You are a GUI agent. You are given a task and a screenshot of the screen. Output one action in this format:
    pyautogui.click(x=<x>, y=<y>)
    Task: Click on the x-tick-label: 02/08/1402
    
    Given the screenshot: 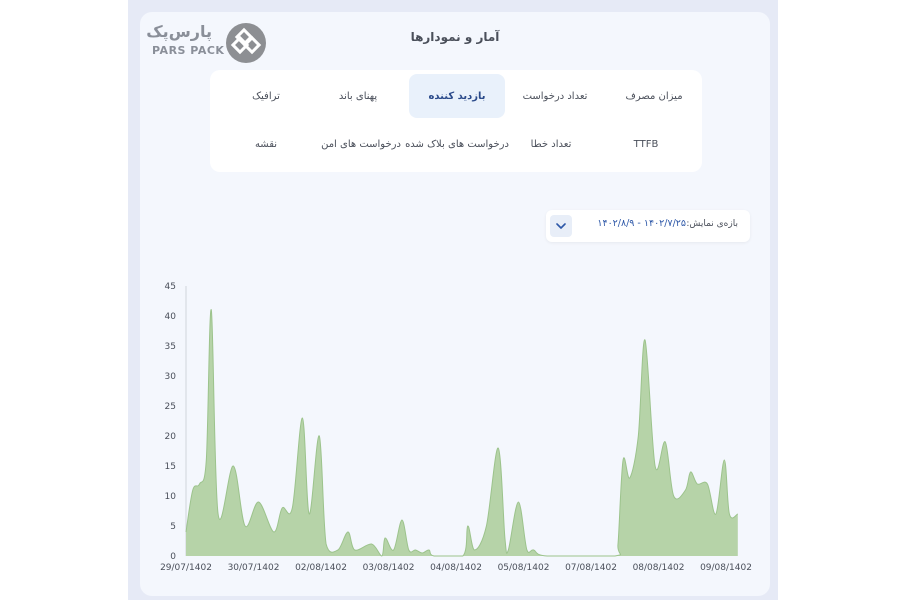 What is the action you would take?
    pyautogui.click(x=321, y=568)
    